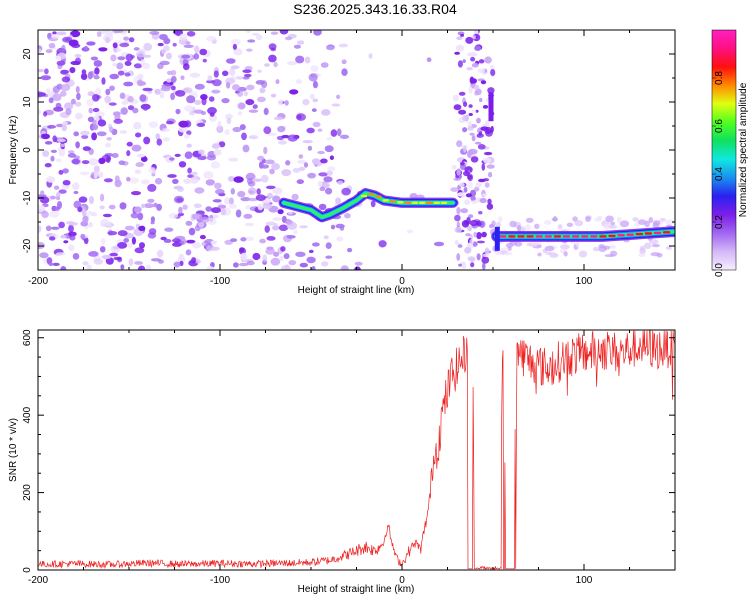  I want to click on y-tick-label: 200, so click(27, 492).